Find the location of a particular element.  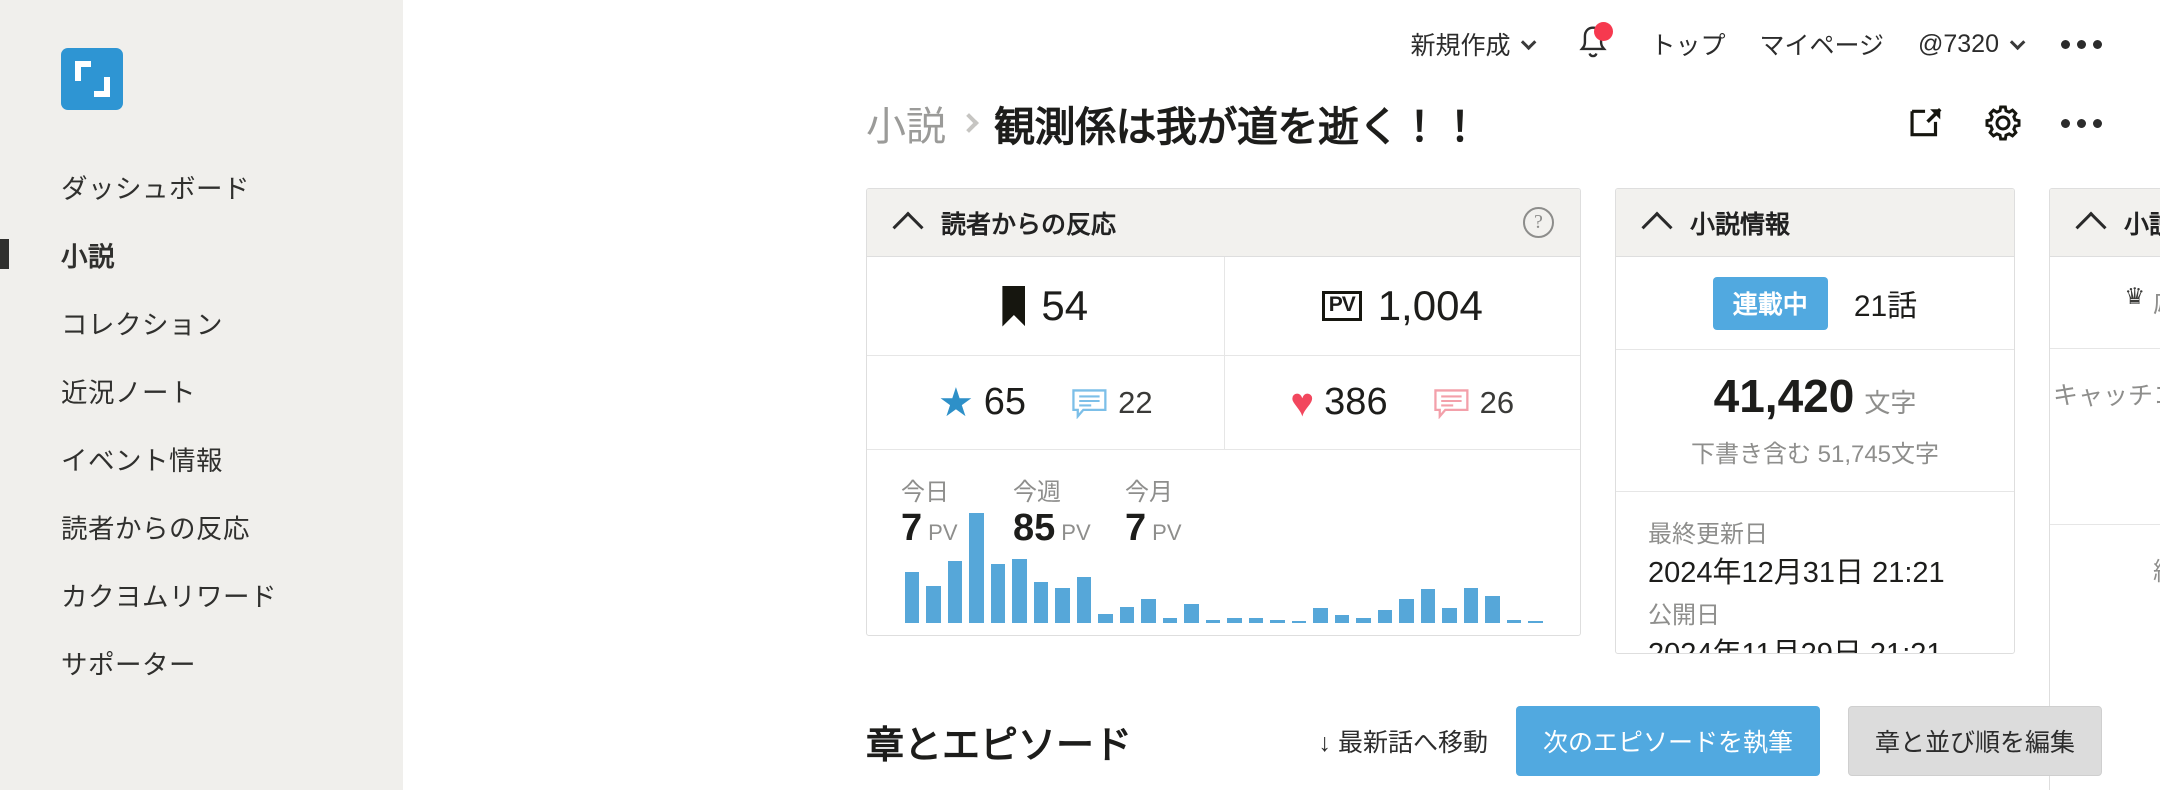

nav-top-link: トップ is located at coordinates (1687, 44).